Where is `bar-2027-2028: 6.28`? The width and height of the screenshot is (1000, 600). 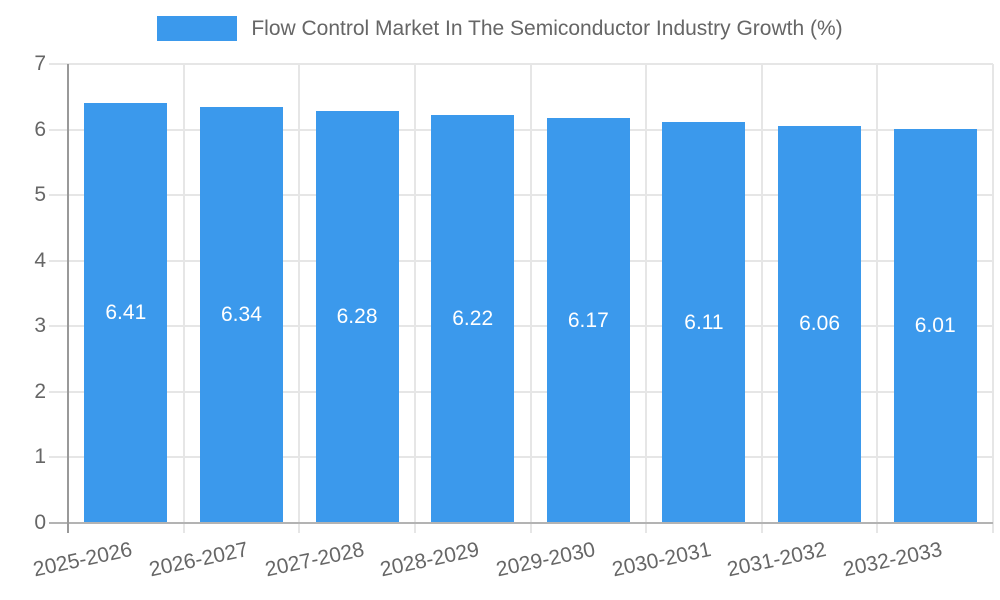
bar-2027-2028: 6.28 is located at coordinates (357, 317).